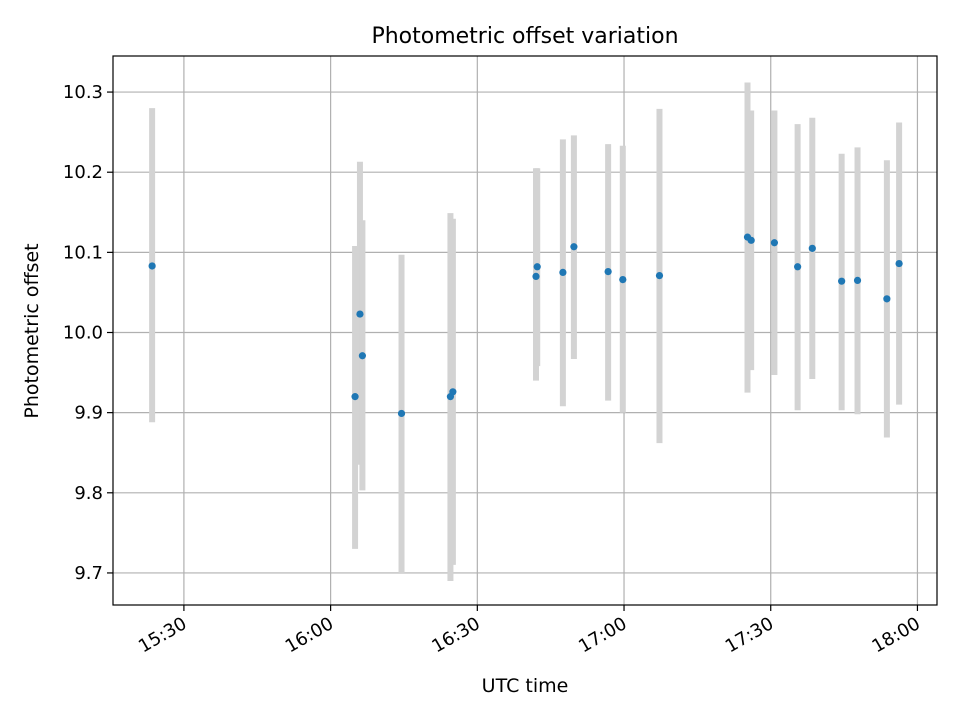 The width and height of the screenshot is (960, 720). I want to click on y-tick-label: 9.7, so click(88, 573).